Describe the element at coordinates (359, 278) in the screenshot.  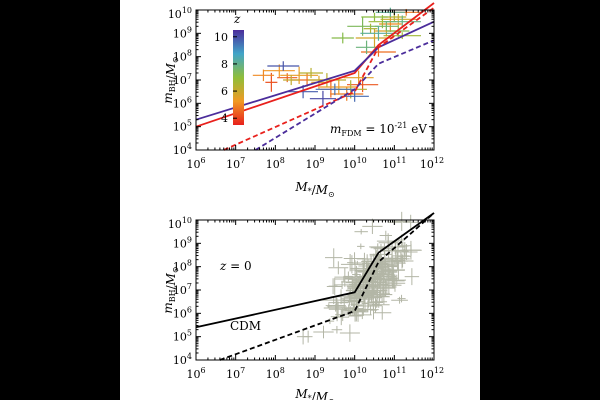
I see `bottom-data-points` at that location.